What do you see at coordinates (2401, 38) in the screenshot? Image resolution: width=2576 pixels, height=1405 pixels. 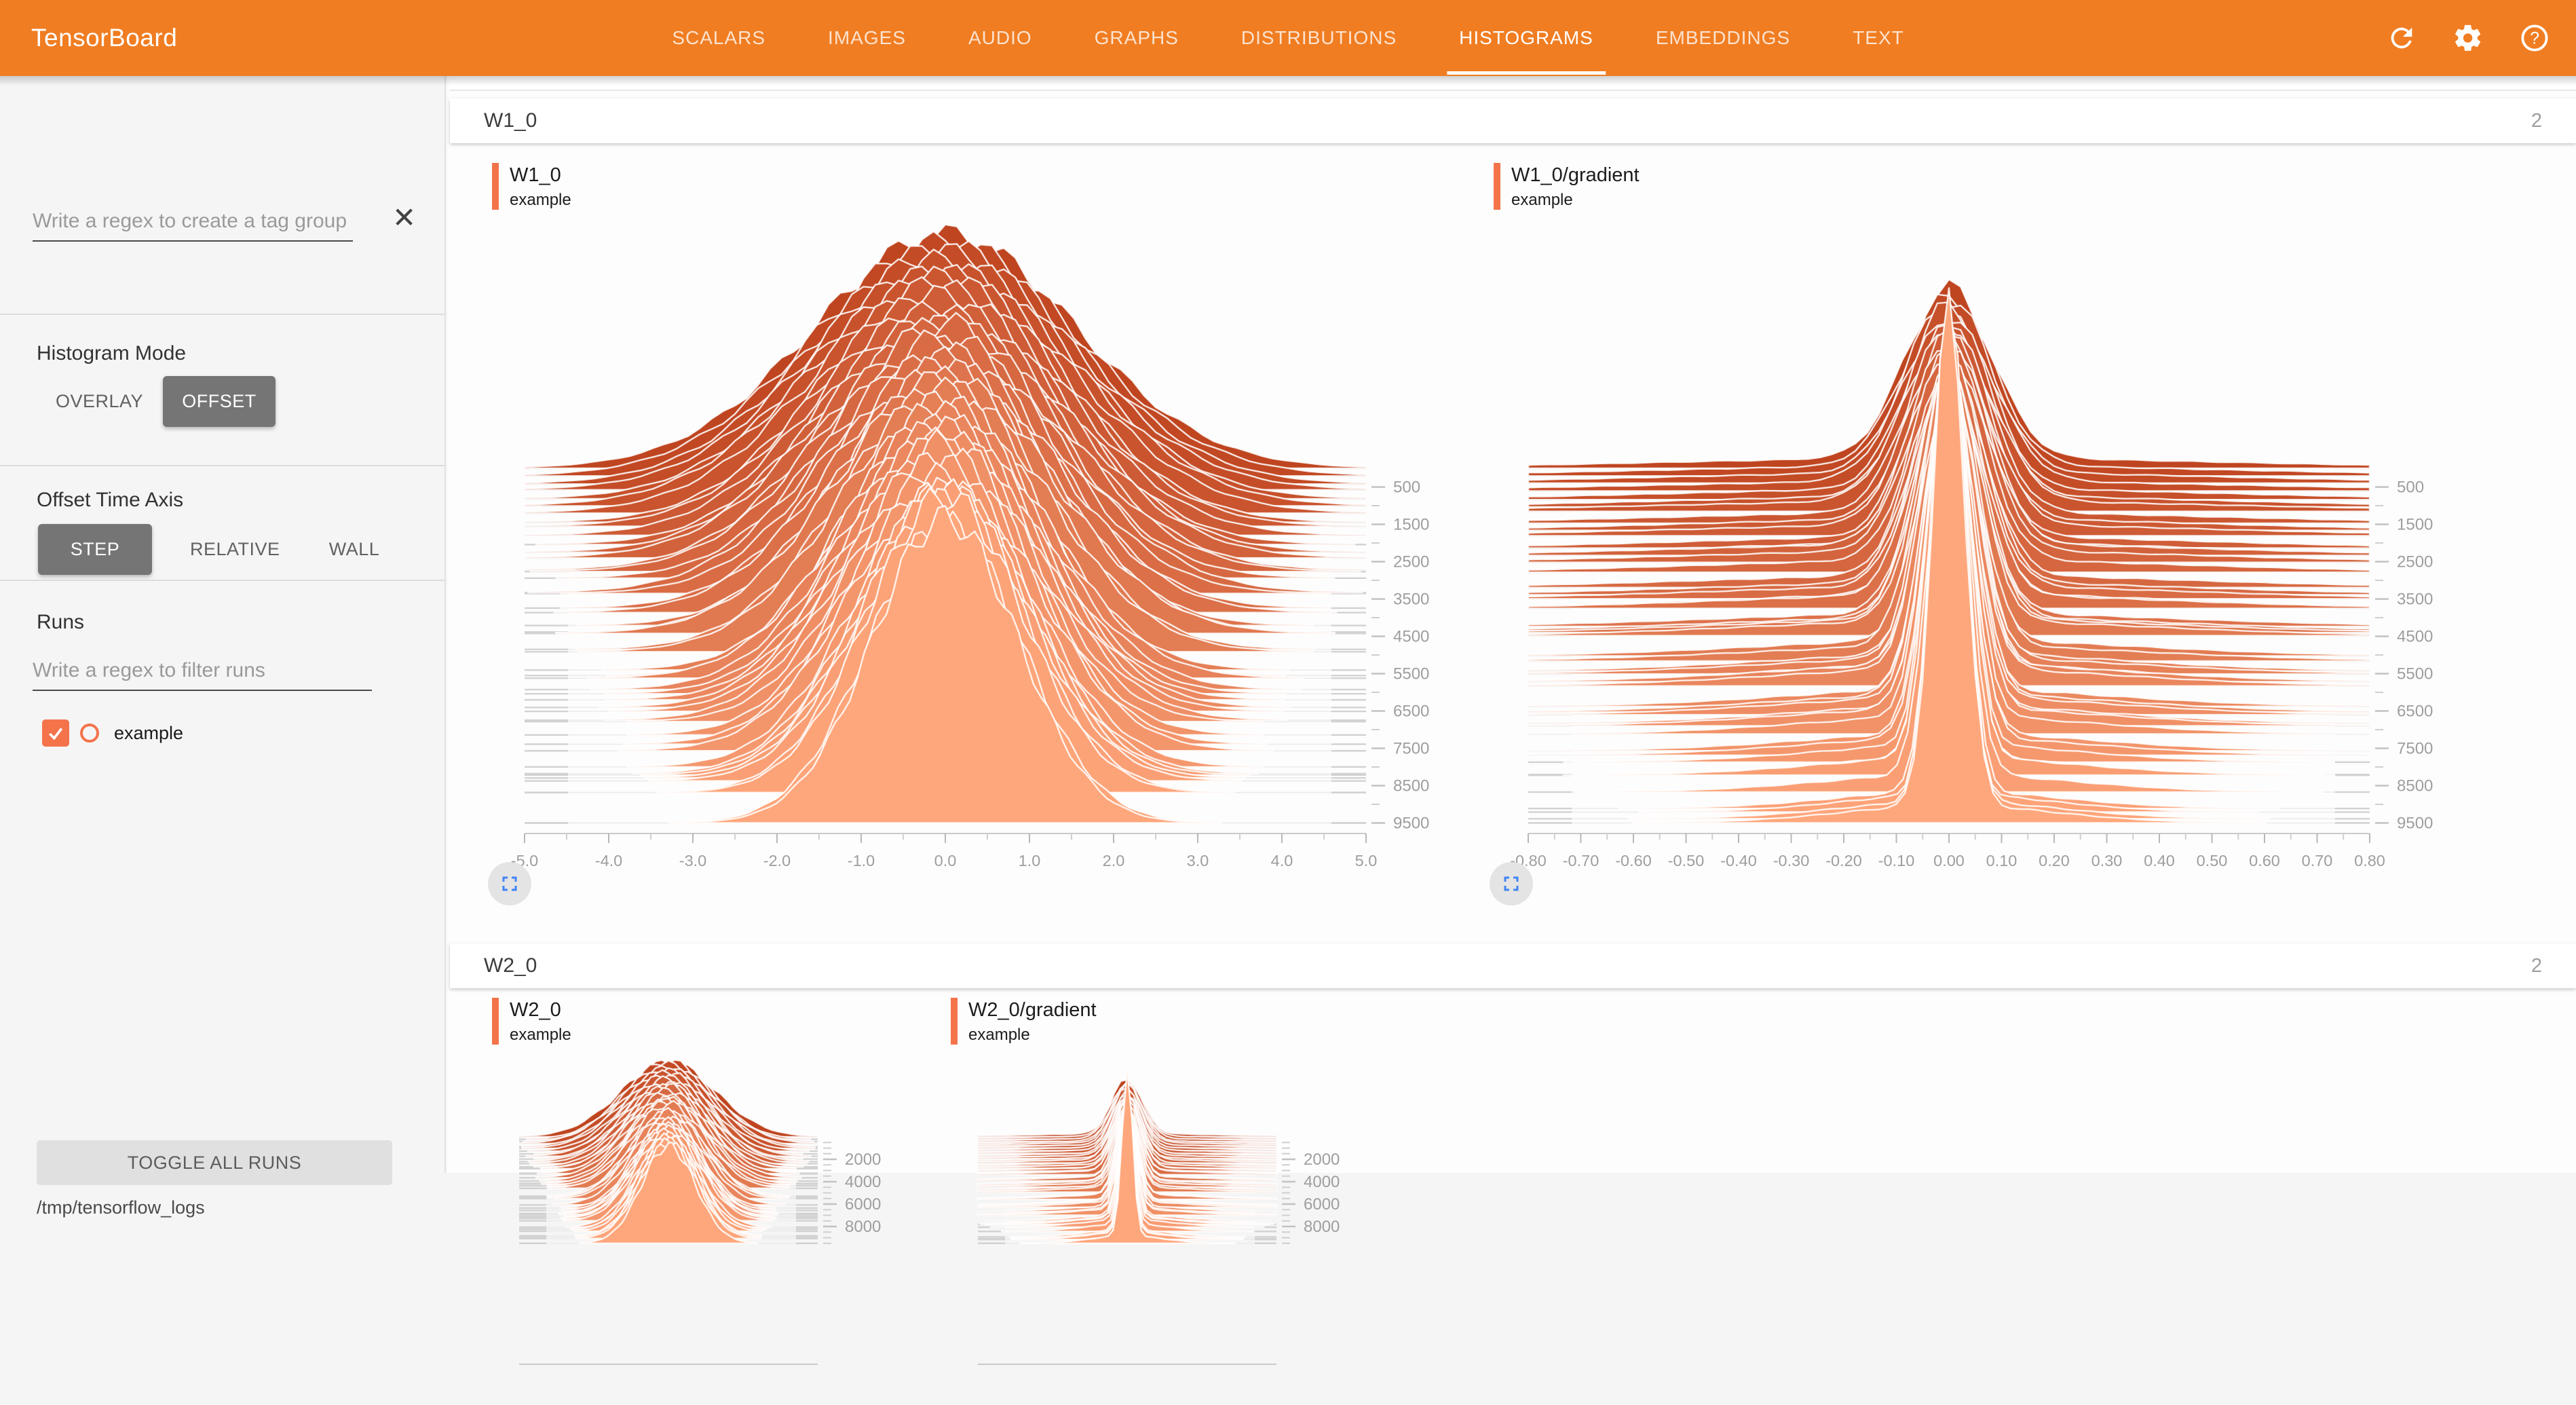 I see `refresh-icon` at bounding box center [2401, 38].